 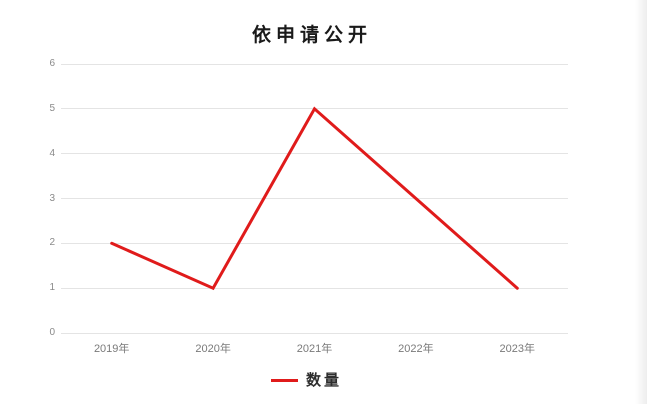 What do you see at coordinates (111, 349) in the screenshot?
I see `x-tick-label: 2019年` at bounding box center [111, 349].